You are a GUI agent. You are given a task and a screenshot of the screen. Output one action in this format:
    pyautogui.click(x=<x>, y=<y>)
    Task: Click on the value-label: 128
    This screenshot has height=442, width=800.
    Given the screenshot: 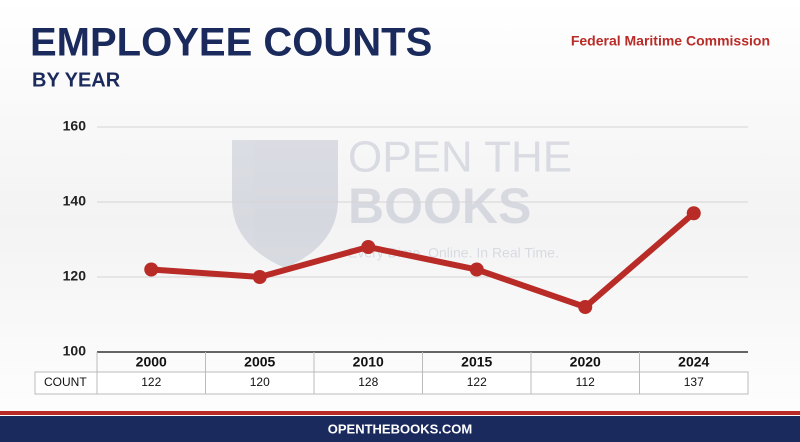 What is the action you would take?
    pyautogui.click(x=368, y=382)
    